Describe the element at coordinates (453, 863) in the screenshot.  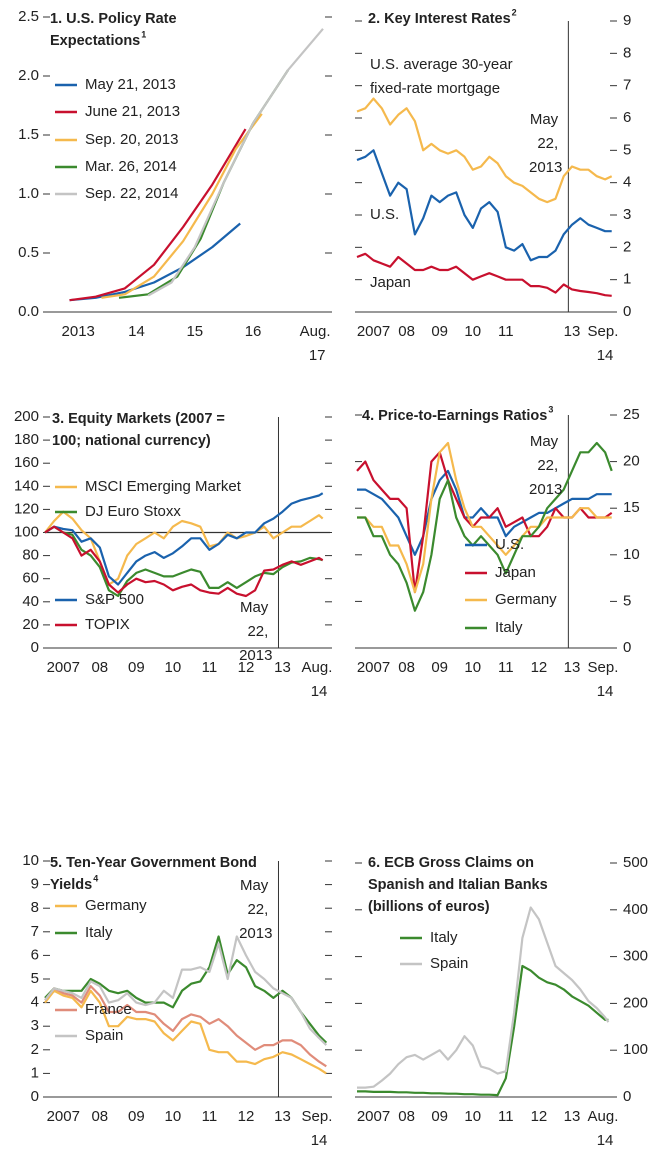
I see `text-line: 6. ECB Gross Claims on` at that location.